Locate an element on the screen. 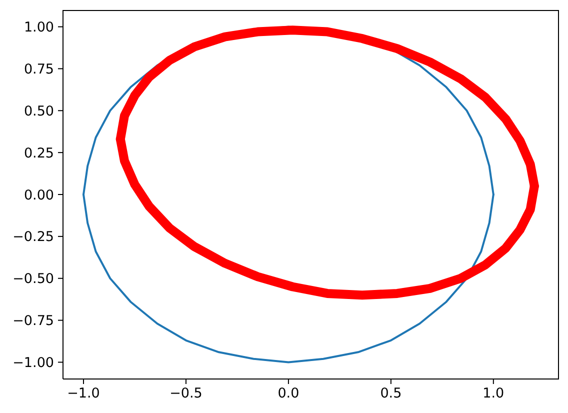 The image size is (568, 413). y-tick-label: −0.75 is located at coordinates (33, 321).